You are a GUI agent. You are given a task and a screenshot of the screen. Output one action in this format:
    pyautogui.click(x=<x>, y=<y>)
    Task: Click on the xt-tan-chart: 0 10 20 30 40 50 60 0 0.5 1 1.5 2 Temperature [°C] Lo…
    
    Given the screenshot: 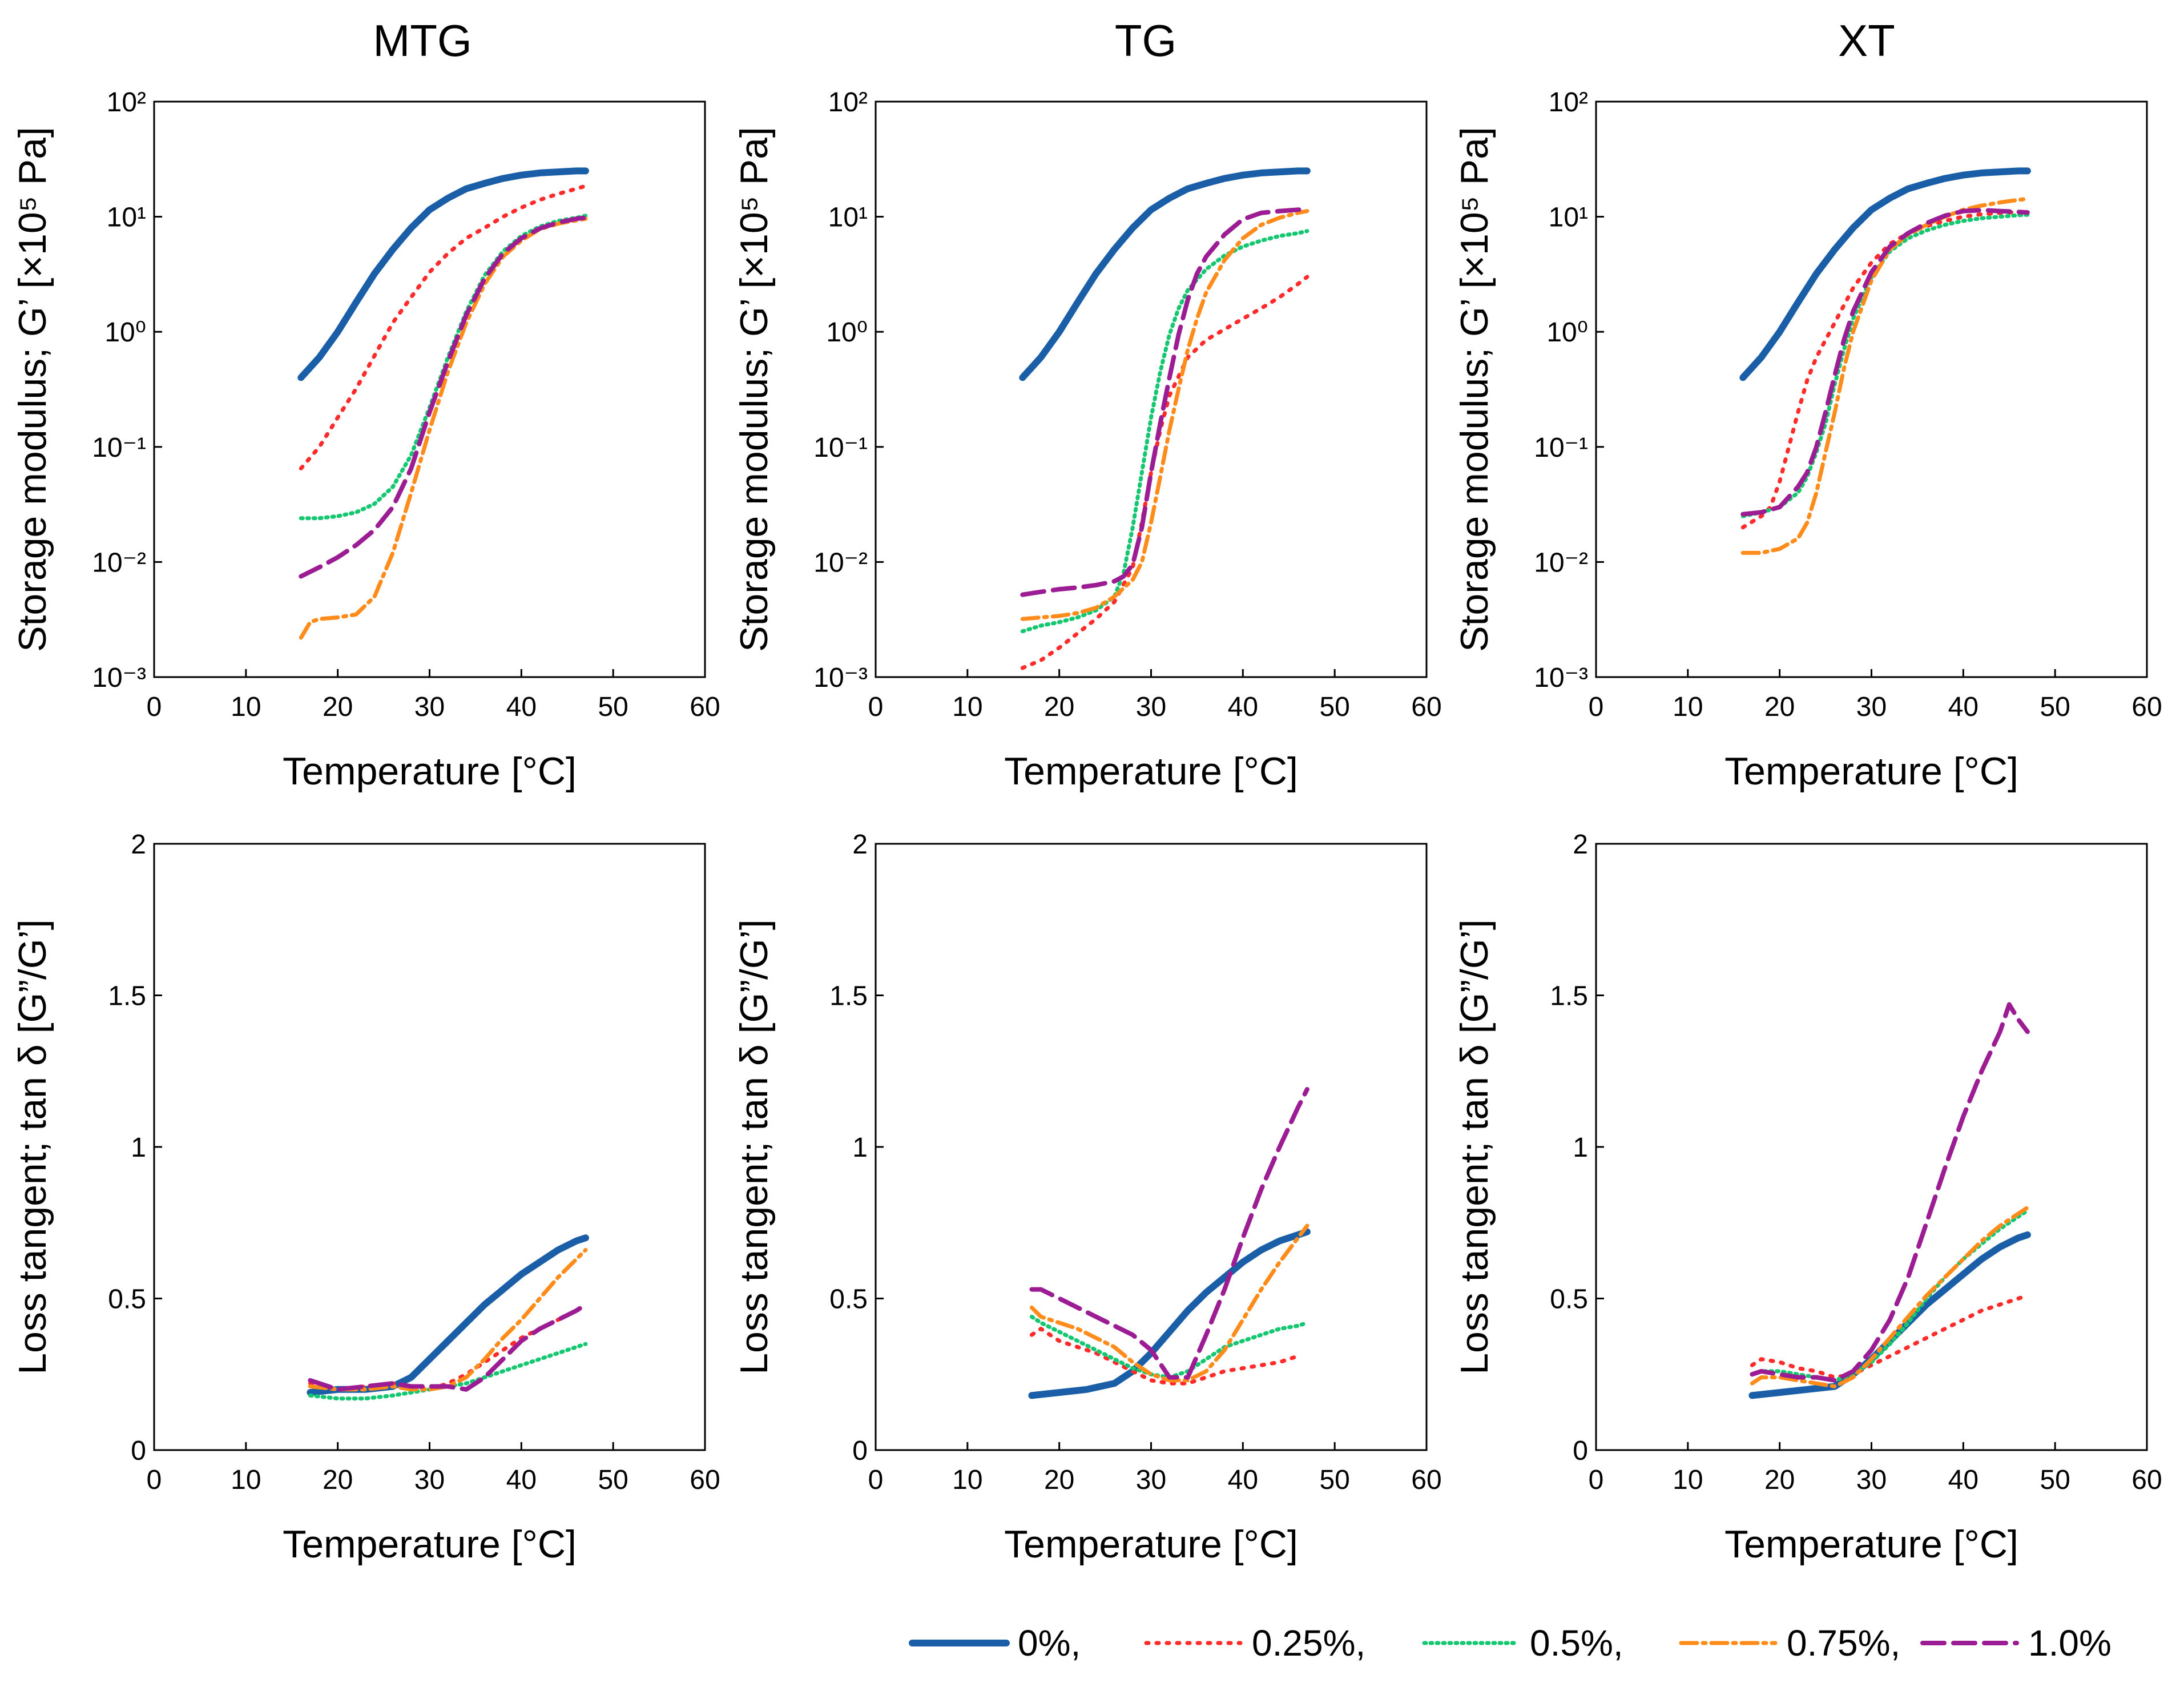 What is the action you would take?
    pyautogui.click(x=1807, y=1198)
    